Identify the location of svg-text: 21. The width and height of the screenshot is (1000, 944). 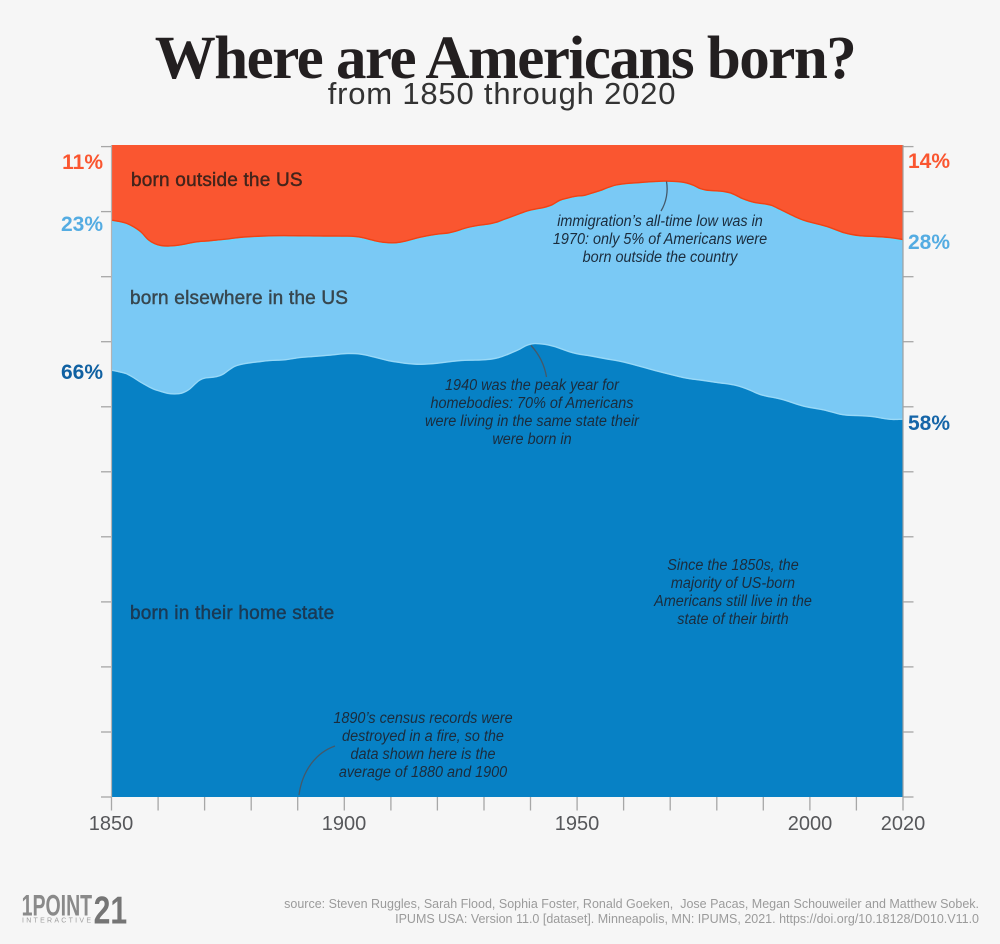
(111, 909).